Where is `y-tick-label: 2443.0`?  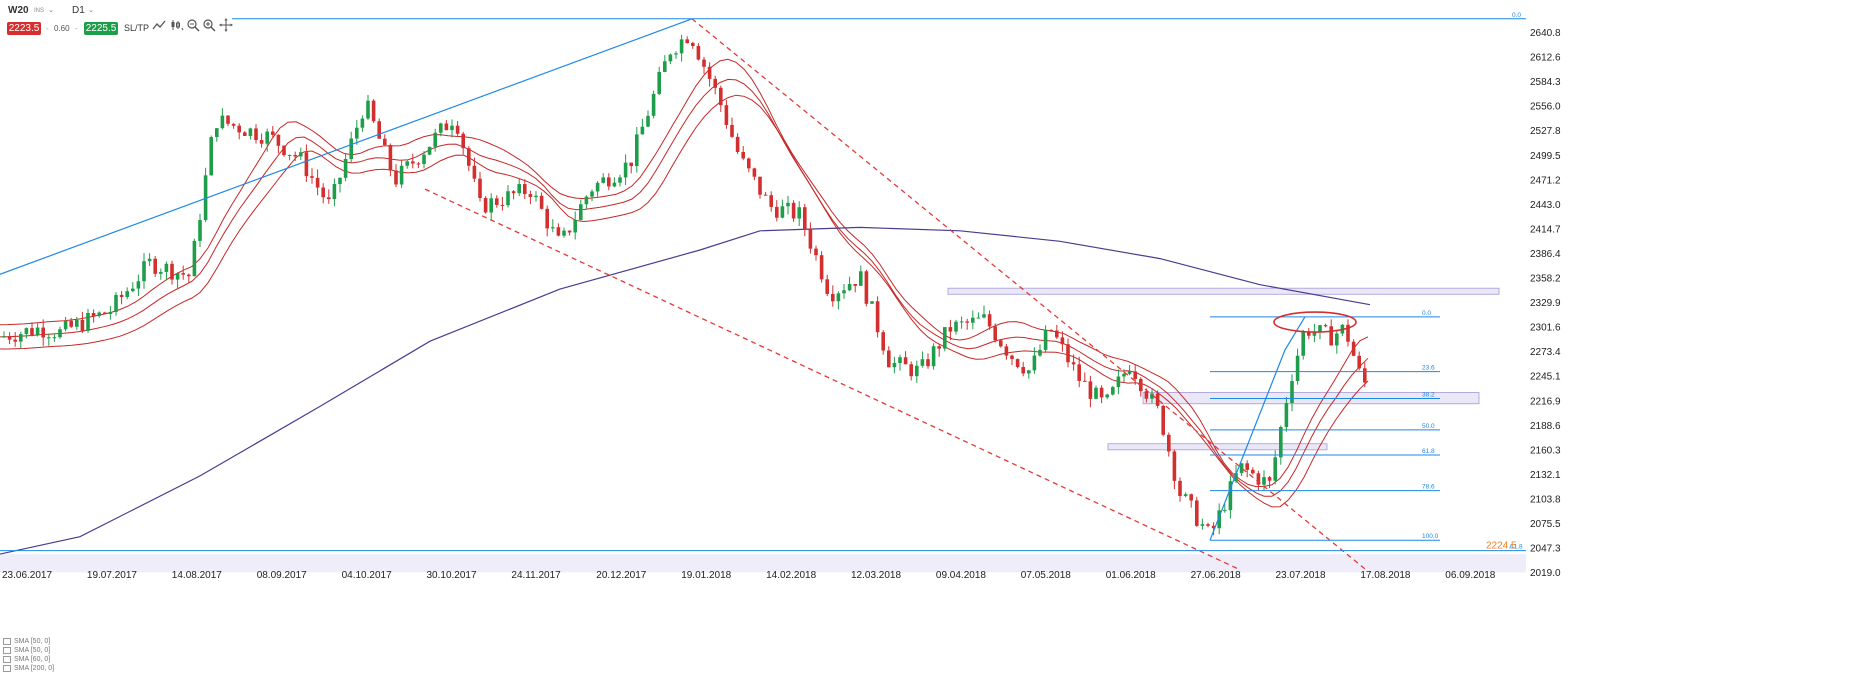 y-tick-label: 2443.0 is located at coordinates (1545, 205).